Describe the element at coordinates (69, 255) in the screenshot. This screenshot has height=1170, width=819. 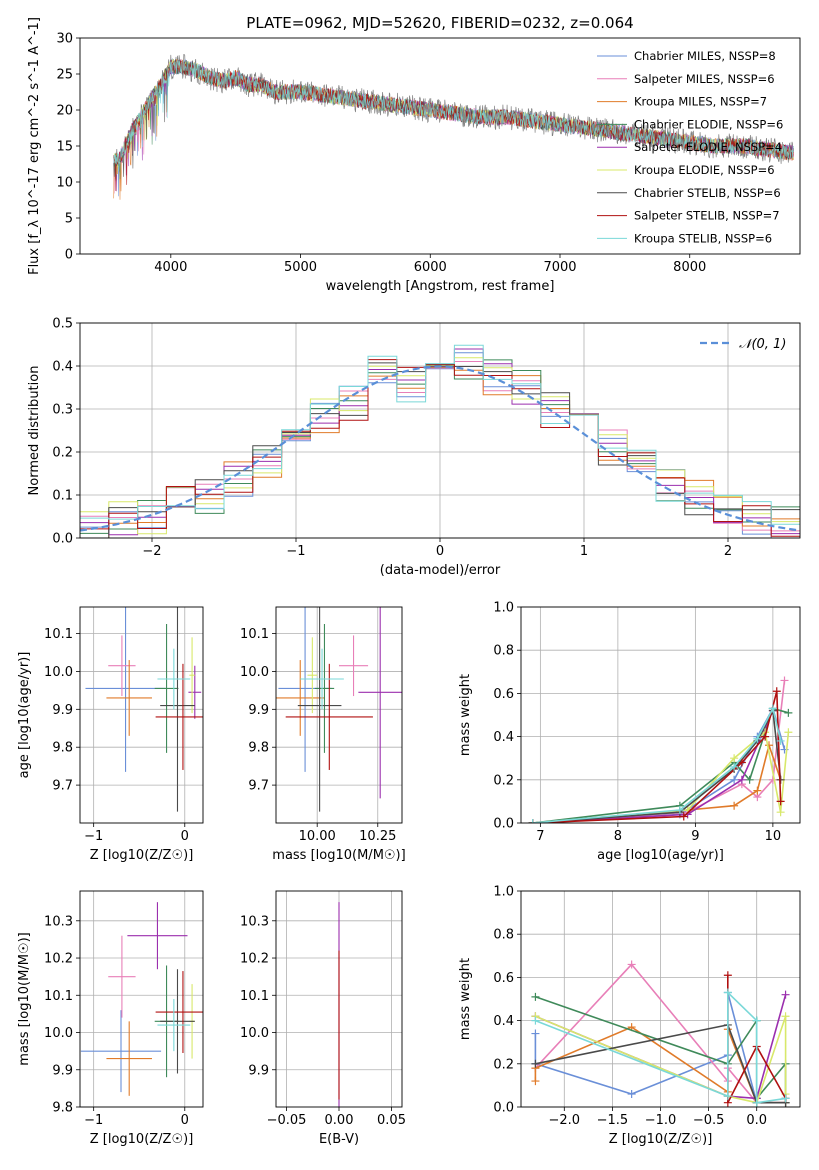
I see `y-tick-label: 0` at that location.